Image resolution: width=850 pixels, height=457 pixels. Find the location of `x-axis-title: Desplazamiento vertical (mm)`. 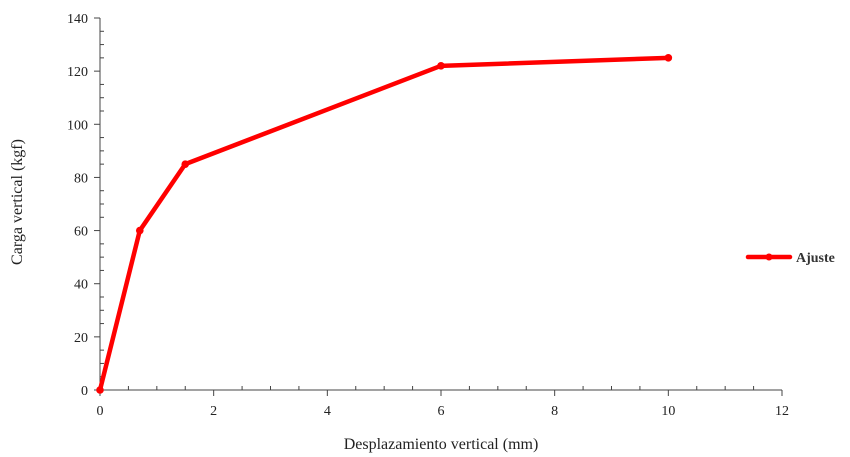

x-axis-title: Desplazamiento vertical (mm) is located at coordinates (441, 444).